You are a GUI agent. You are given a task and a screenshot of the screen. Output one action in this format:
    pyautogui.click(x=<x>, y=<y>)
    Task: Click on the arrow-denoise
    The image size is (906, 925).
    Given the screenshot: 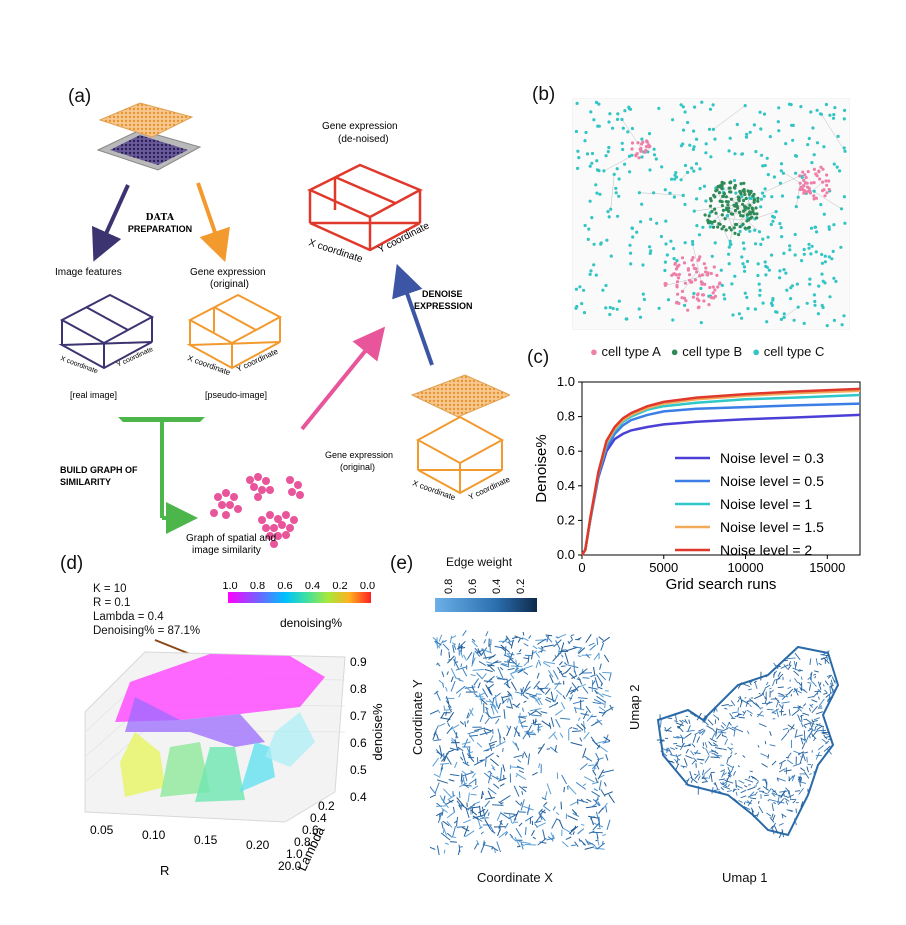 What is the action you would take?
    pyautogui.click(x=413, y=314)
    